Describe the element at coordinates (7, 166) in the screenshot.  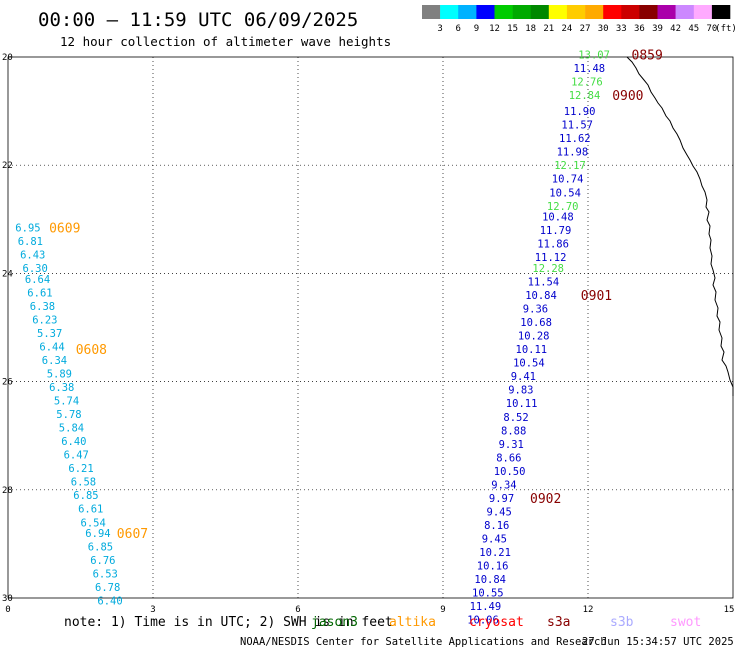
I see `y-tick-label: 22` at that location.